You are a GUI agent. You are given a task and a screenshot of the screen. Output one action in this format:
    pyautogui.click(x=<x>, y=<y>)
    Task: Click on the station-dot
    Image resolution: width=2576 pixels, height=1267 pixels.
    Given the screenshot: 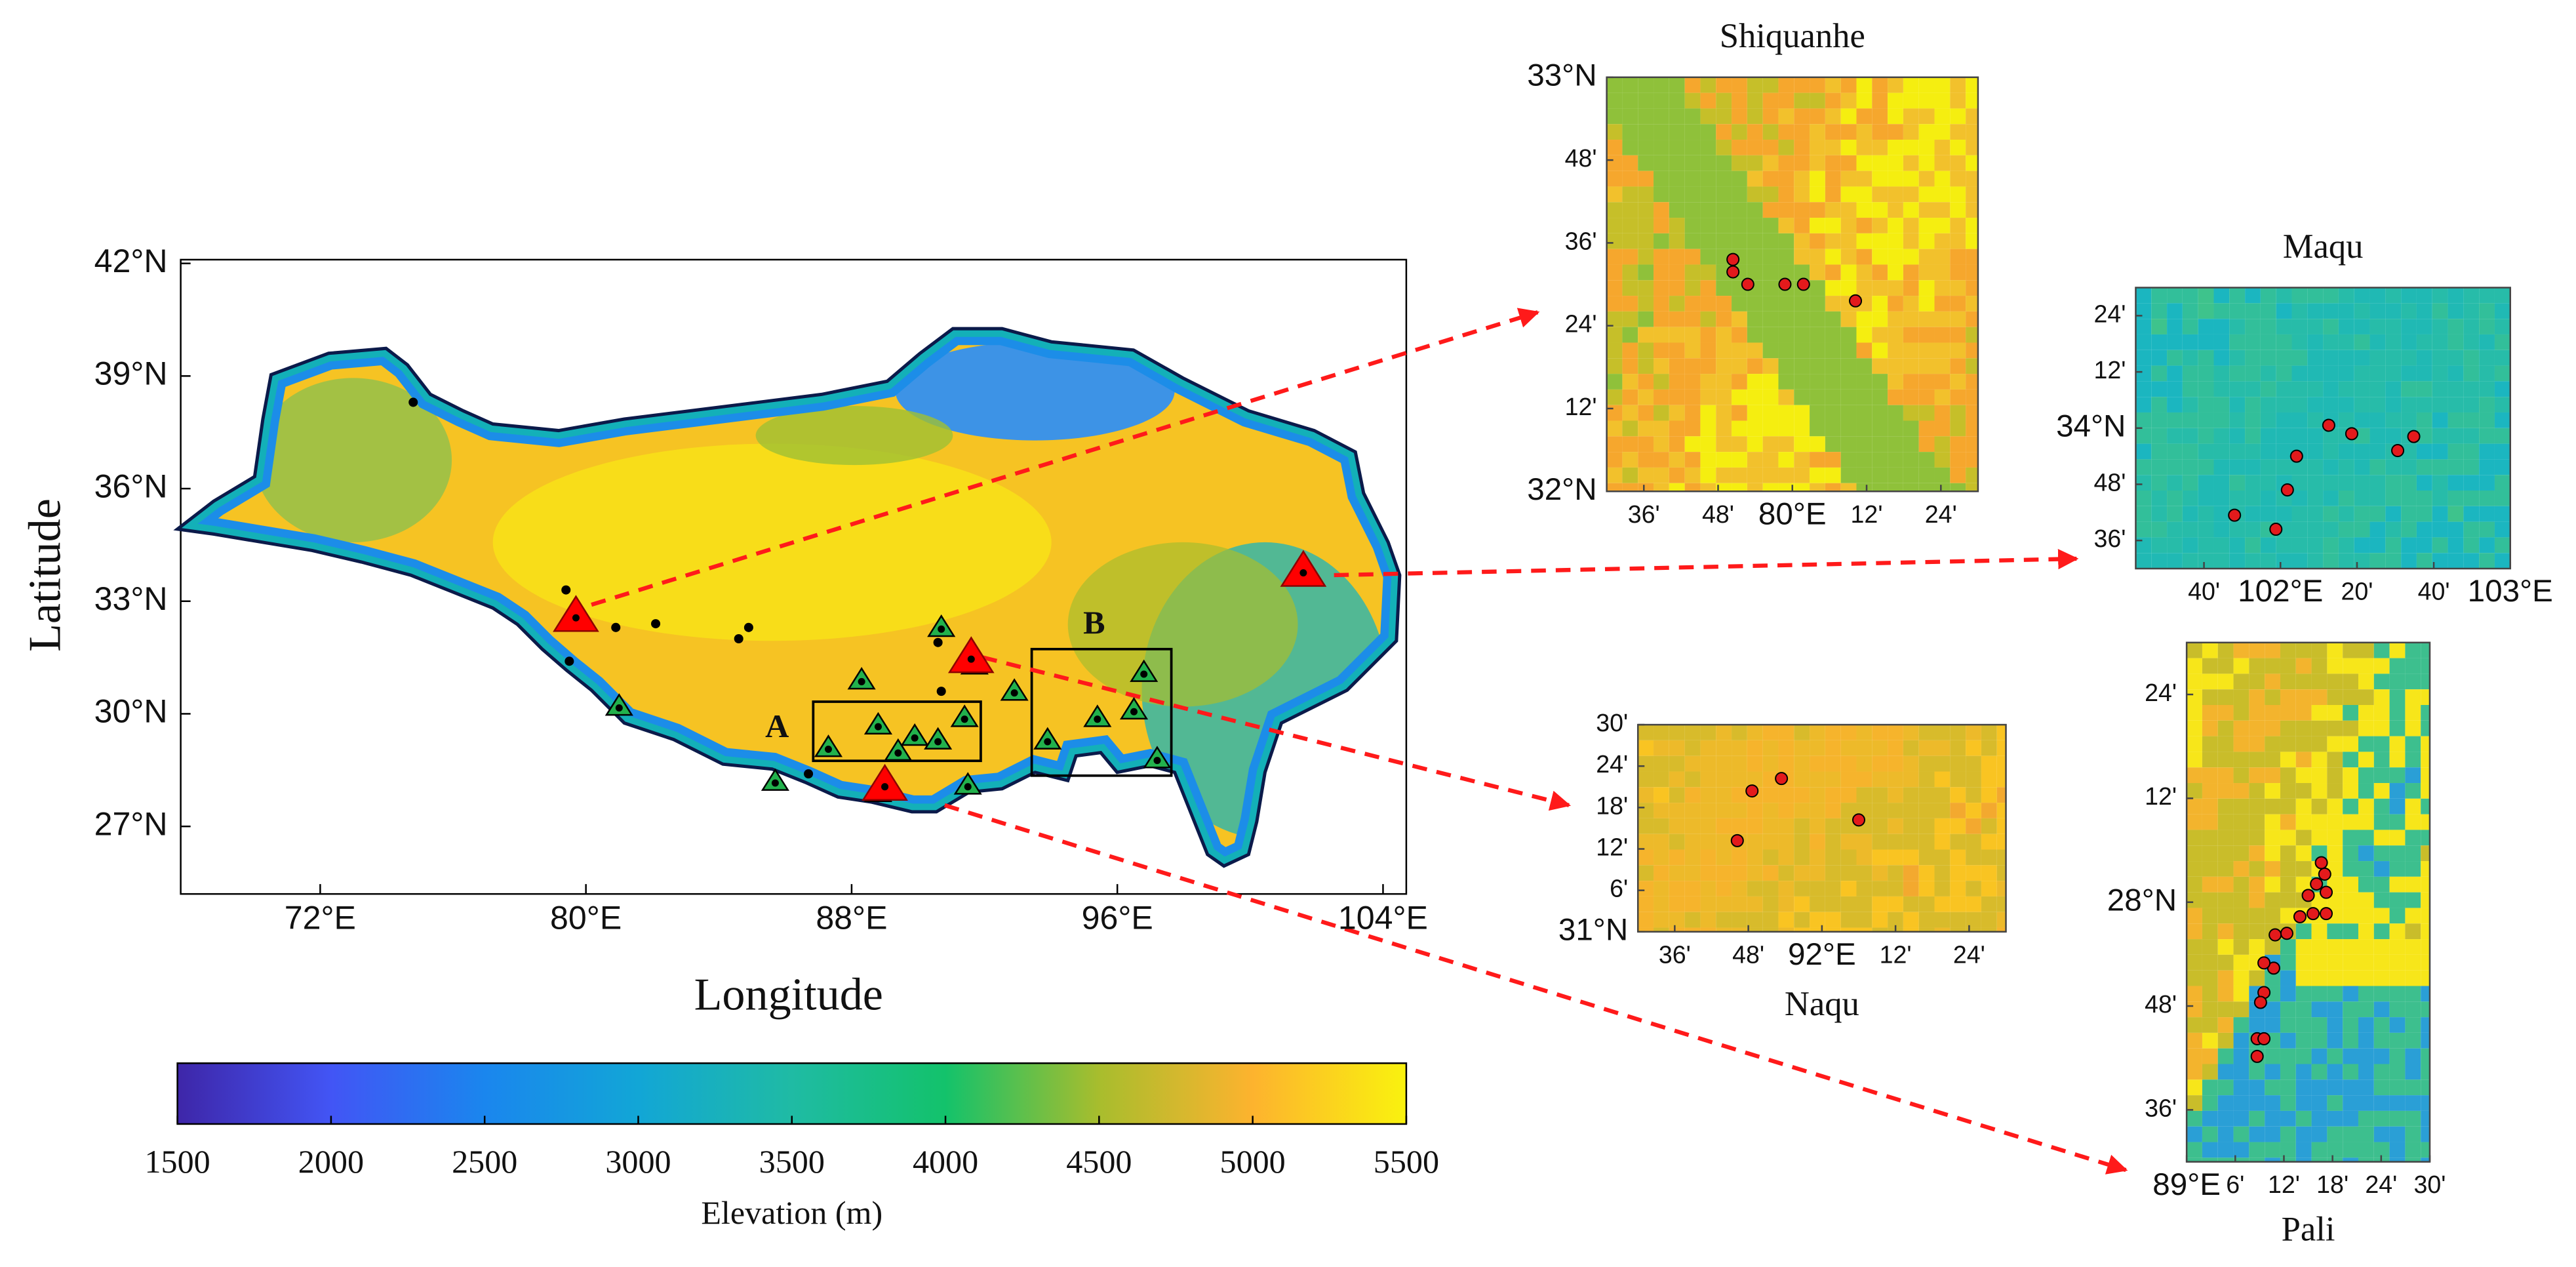 What is the action you would take?
    pyautogui.click(x=941, y=691)
    